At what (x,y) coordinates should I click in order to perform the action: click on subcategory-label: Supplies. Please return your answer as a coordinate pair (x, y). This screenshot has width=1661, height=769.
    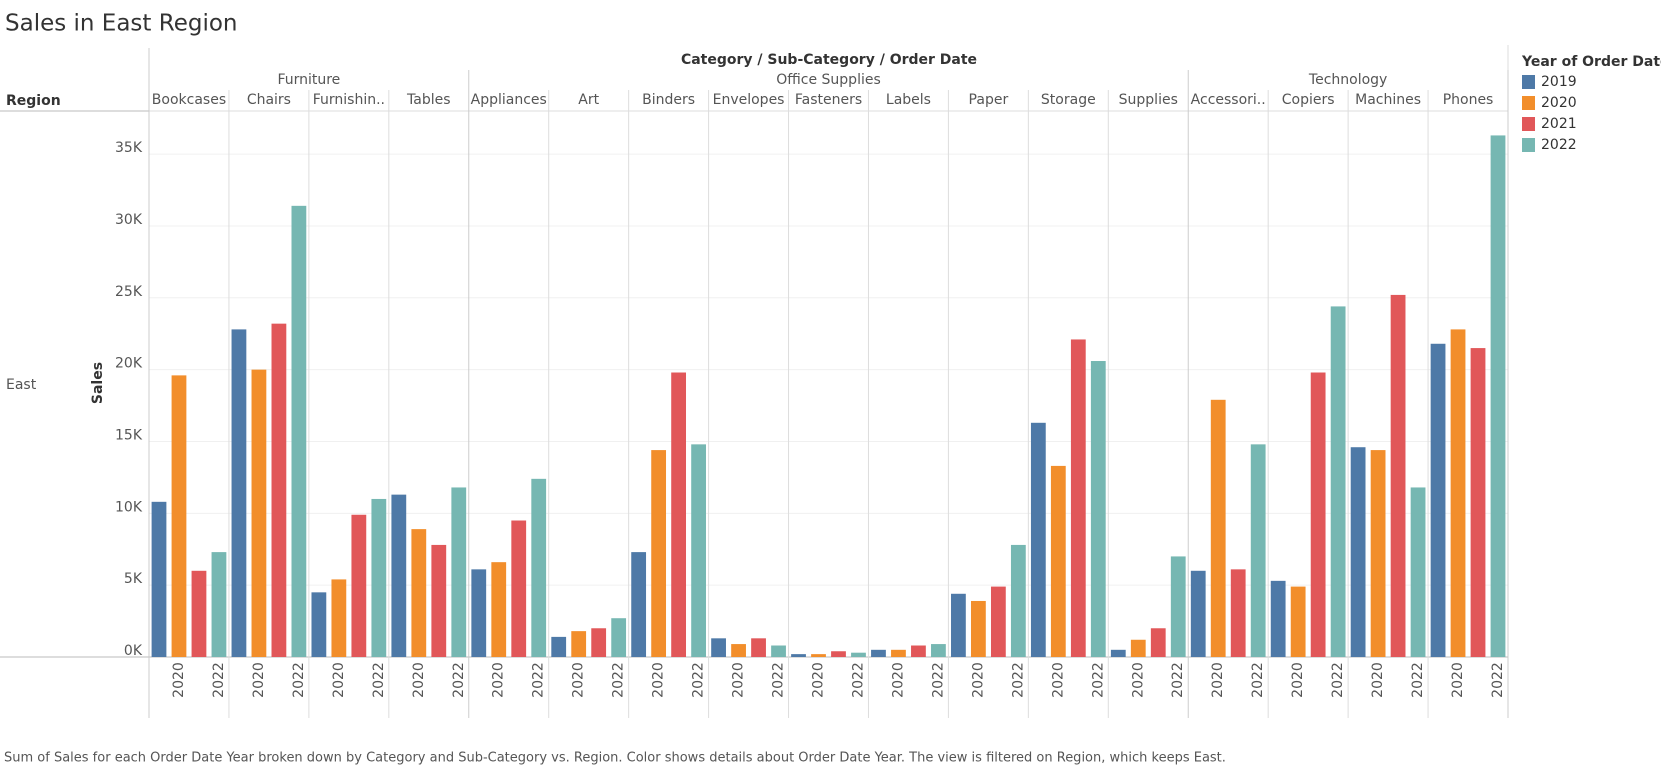
    Looking at the image, I should click on (1148, 100).